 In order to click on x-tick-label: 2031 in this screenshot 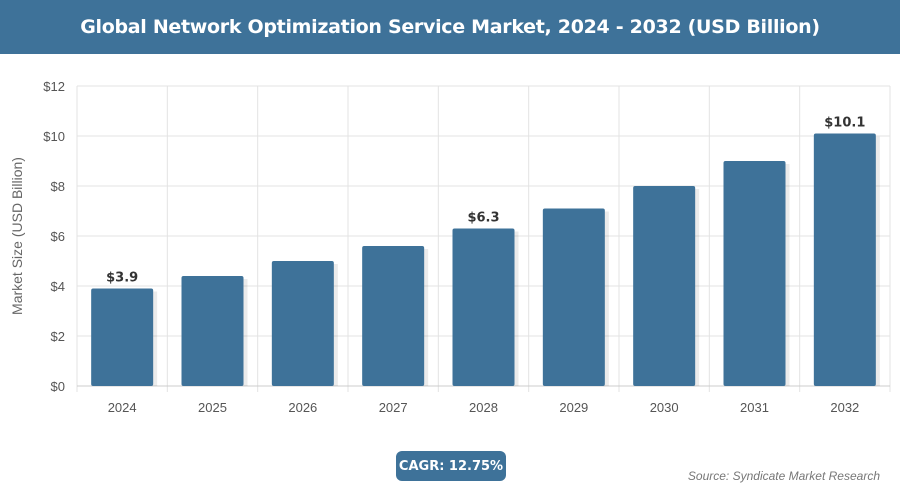, I will do `click(754, 407)`.